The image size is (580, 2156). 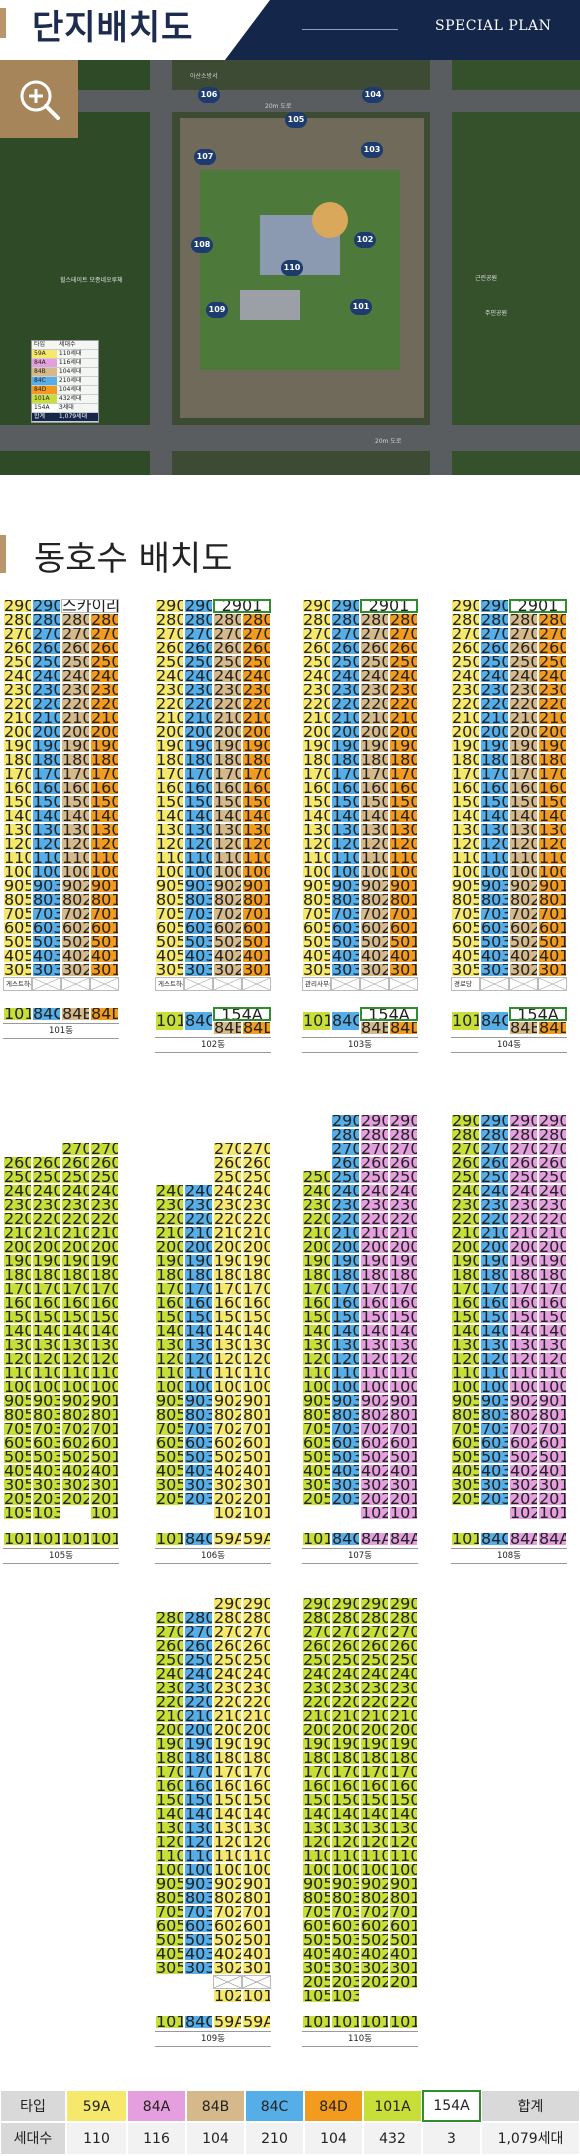 What do you see at coordinates (316, 1884) in the screenshot?
I see `unit-cell: 905` at bounding box center [316, 1884].